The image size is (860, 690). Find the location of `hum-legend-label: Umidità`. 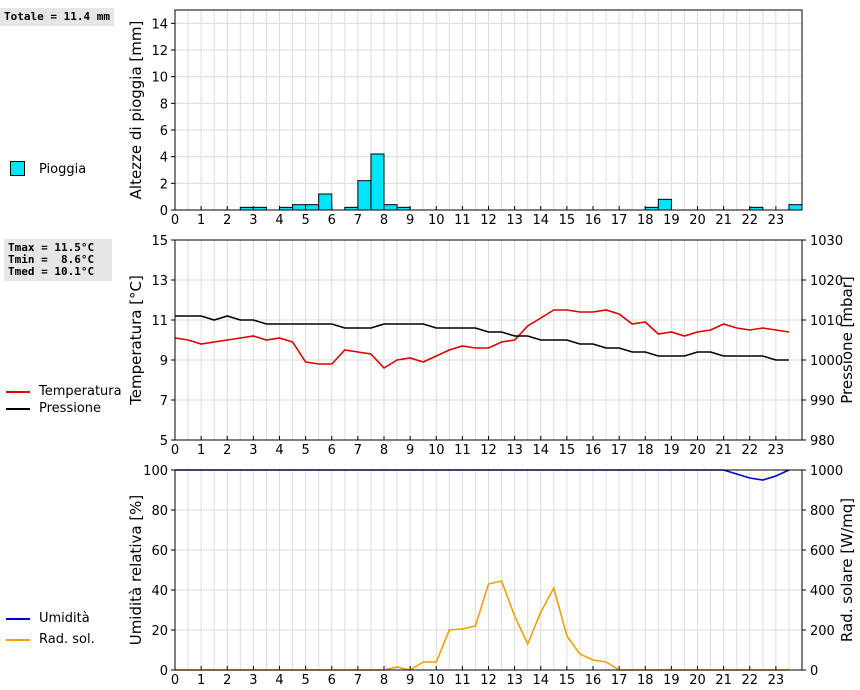

hum-legend-label: Umidità is located at coordinates (64, 618).